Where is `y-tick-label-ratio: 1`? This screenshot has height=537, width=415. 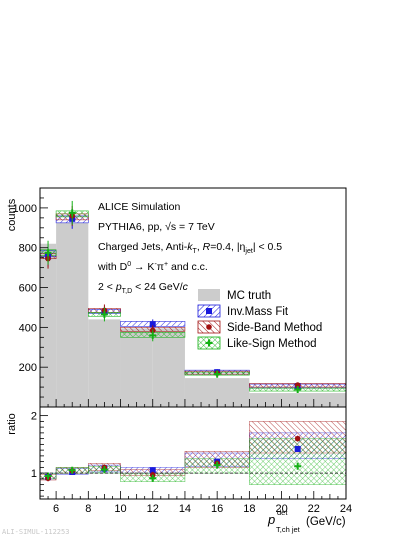
y-tick-label-ratio: 1 is located at coordinates (34, 474).